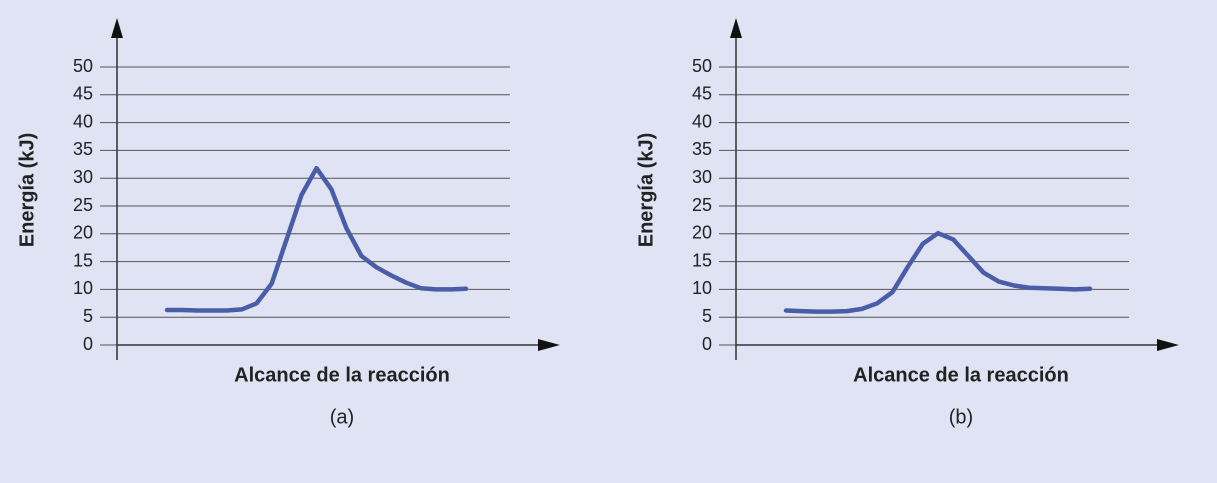 This screenshot has height=483, width=1217. Describe the element at coordinates (961, 417) in the screenshot. I see `caption: (b)` at that location.